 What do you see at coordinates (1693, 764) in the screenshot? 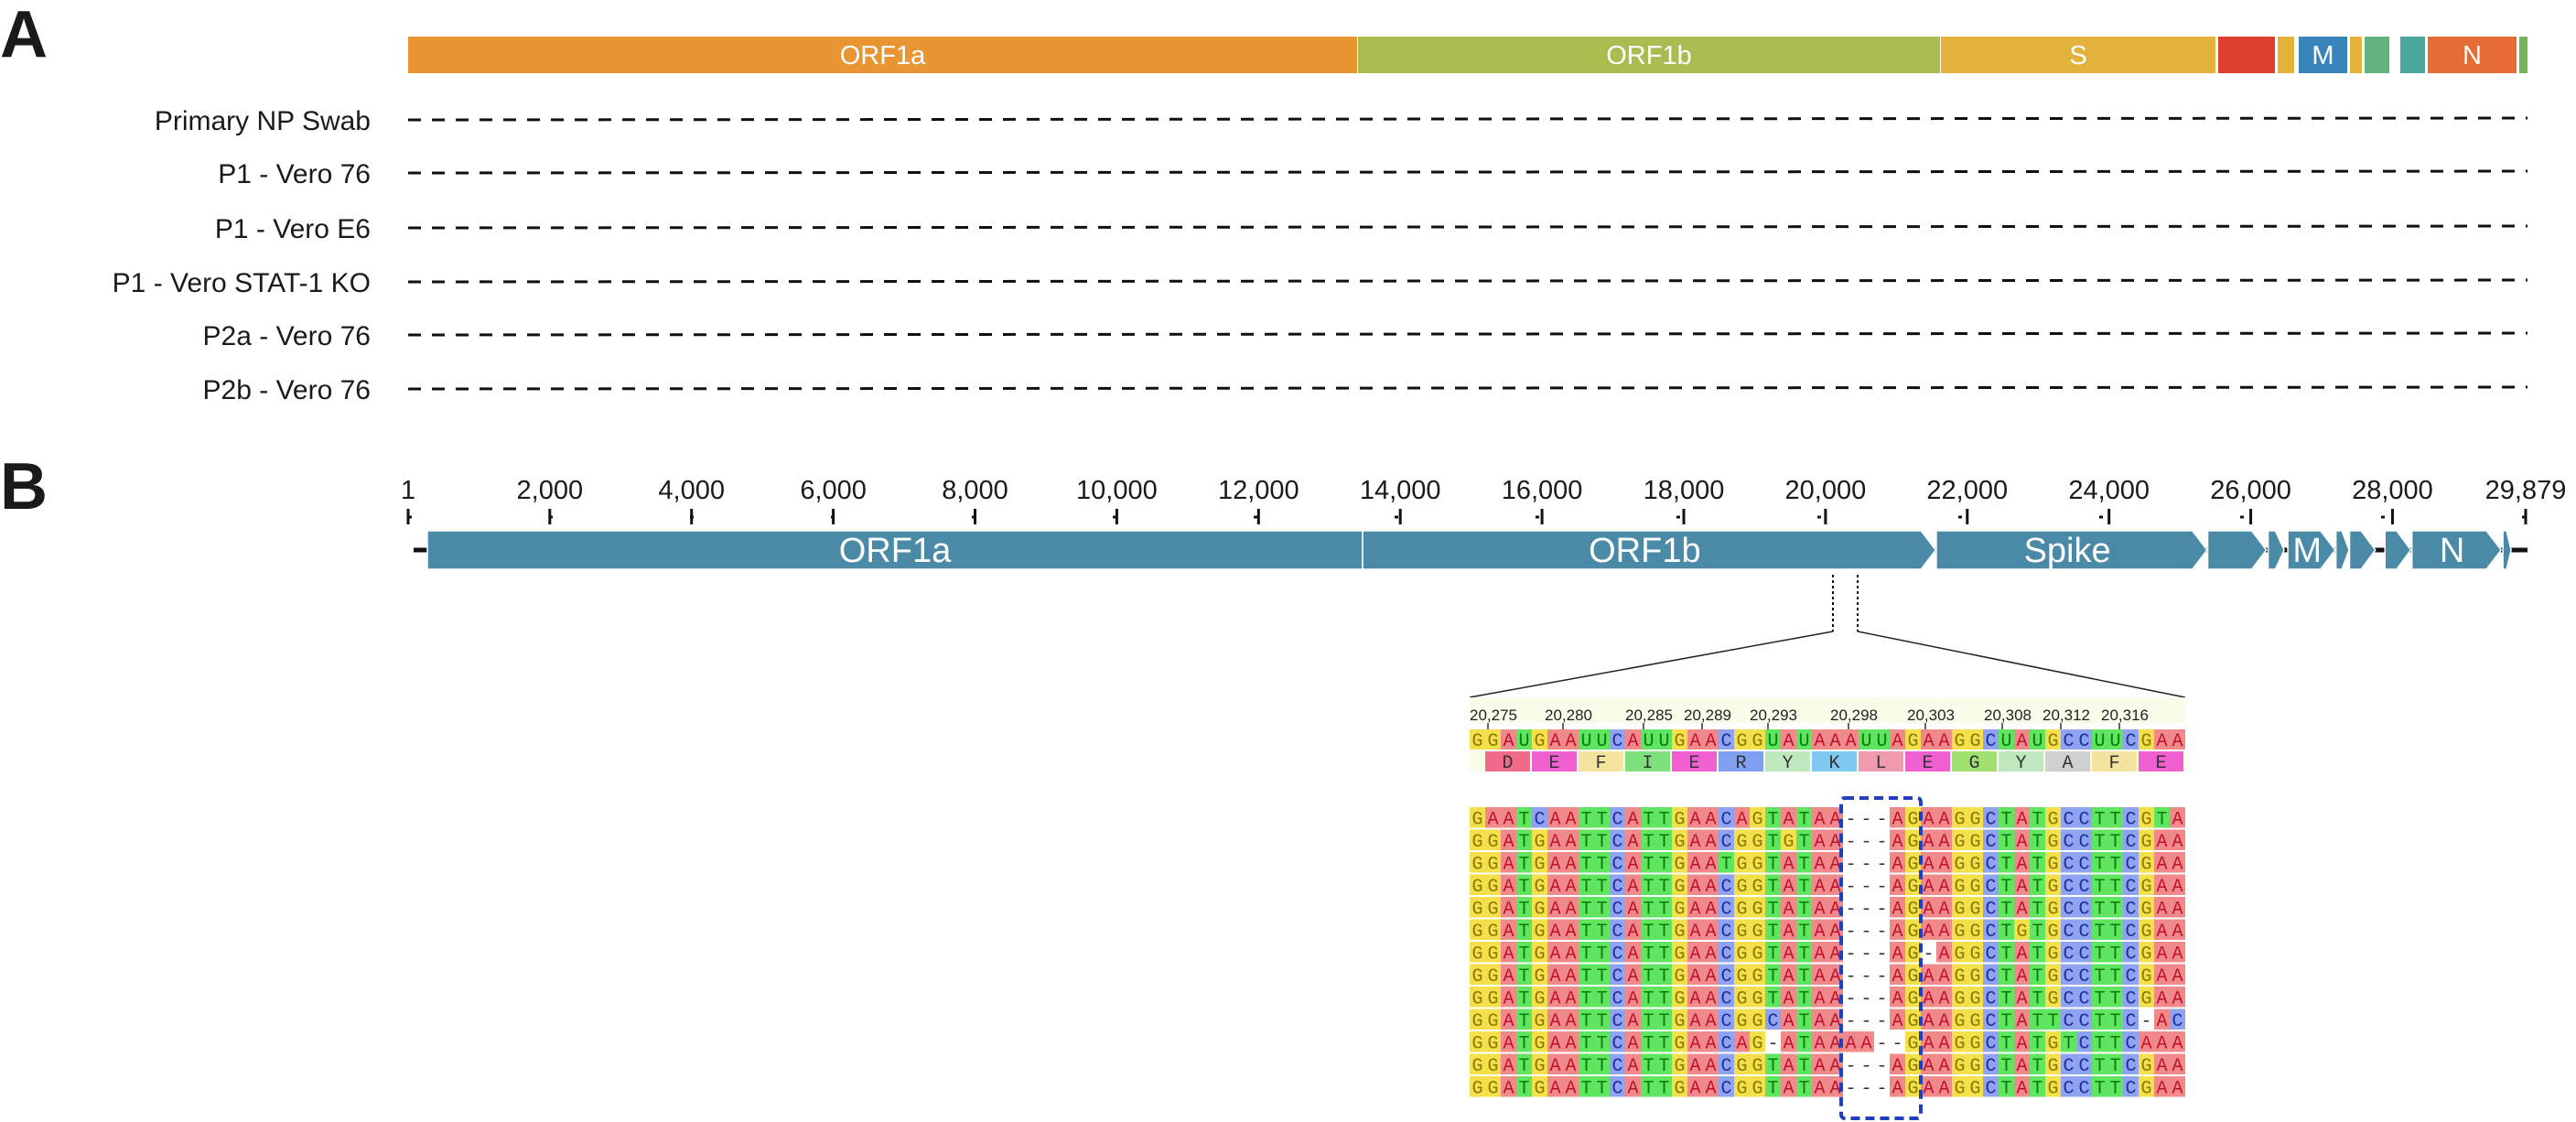
I see `amino-acid-char: E` at bounding box center [1693, 764].